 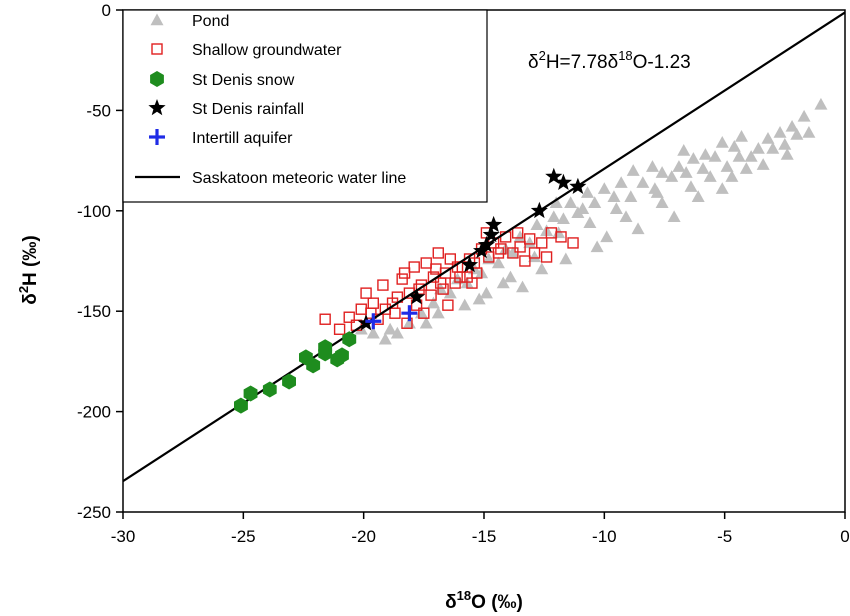 I want to click on eq-part-1: δ, so click(x=533, y=62).